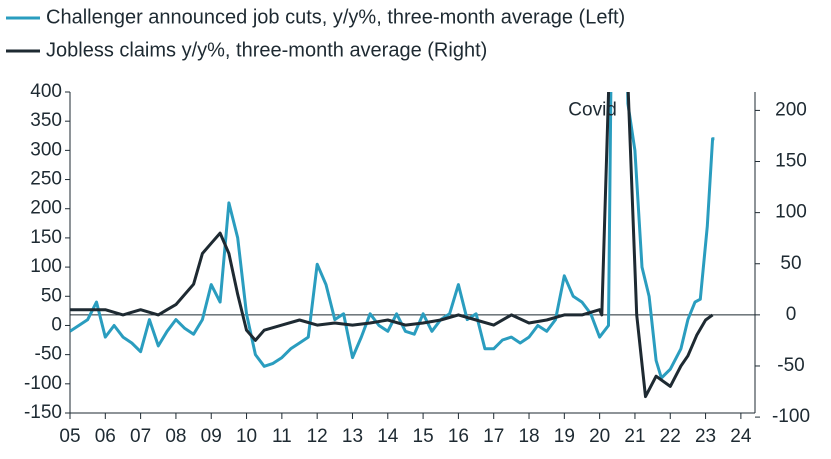  What do you see at coordinates (528, 436) in the screenshot?
I see `x-tick-label: 18` at bounding box center [528, 436].